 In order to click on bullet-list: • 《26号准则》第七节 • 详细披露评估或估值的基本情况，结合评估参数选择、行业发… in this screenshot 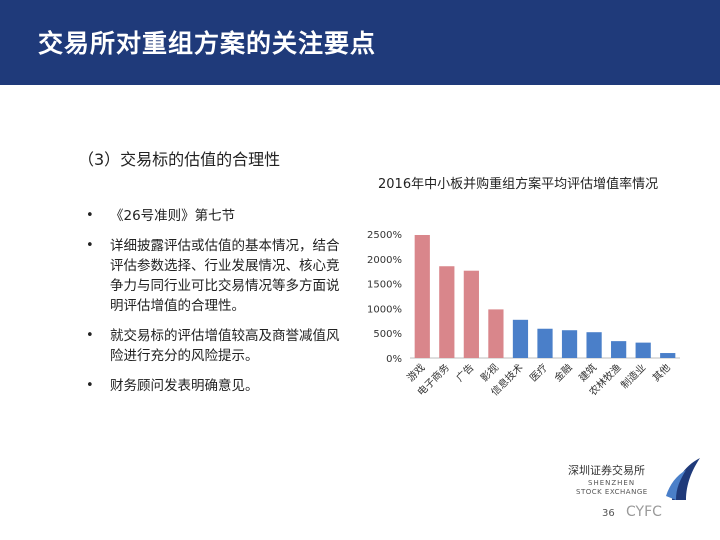, I will do `click(217, 306)`.